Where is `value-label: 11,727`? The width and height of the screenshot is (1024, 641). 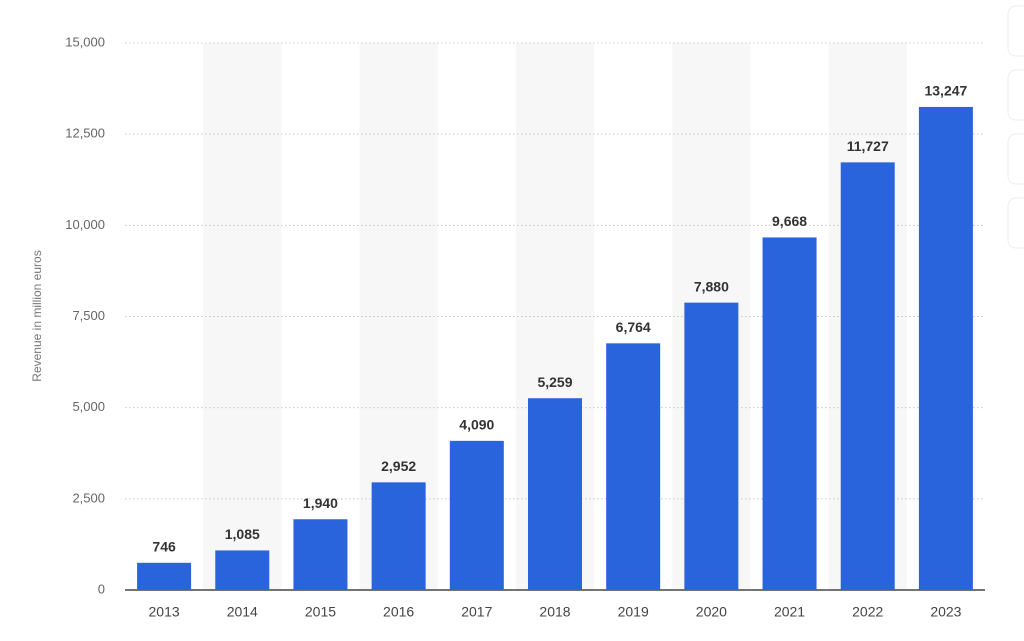
value-label: 11,727 is located at coordinates (868, 146).